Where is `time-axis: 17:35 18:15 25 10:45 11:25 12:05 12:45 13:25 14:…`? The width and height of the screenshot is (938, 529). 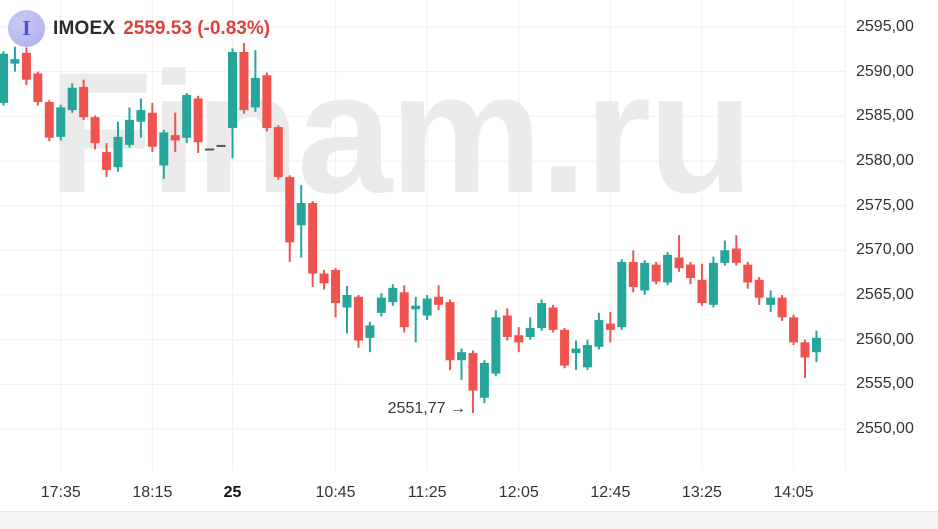
time-axis: 17:35 18:15 25 10:45 11:25 12:05 12:45 13:25 14:… is located at coordinates (422, 491).